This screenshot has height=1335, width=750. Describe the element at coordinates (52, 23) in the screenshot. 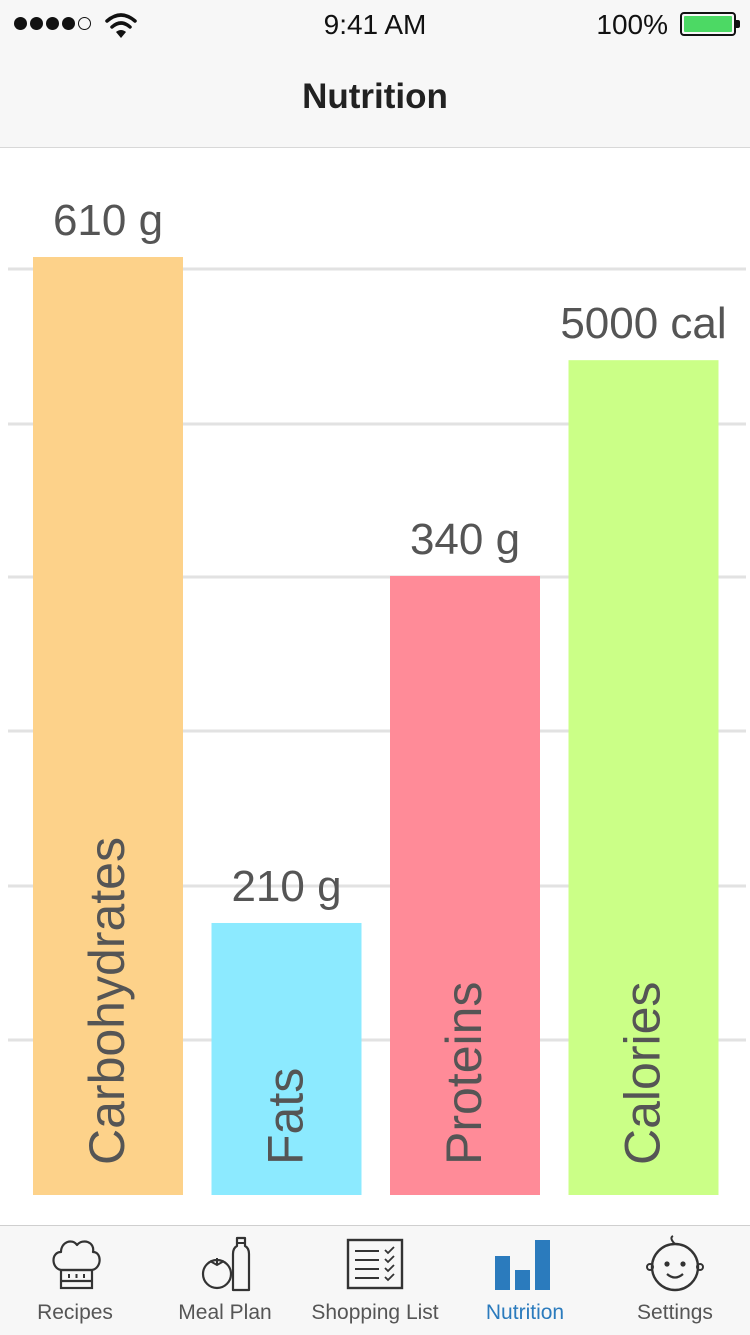

I see `cellular-signal-icon` at that location.